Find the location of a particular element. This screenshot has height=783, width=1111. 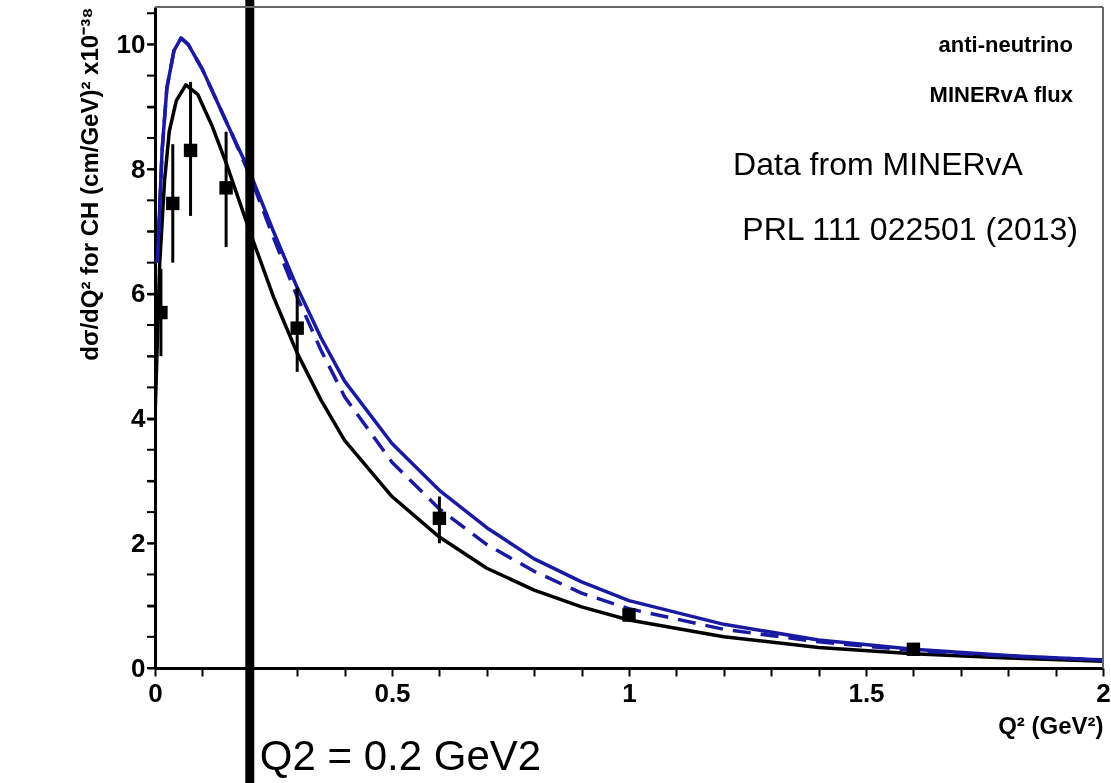

annotation: PRL 111 022501 (2013) is located at coordinates (910, 229).